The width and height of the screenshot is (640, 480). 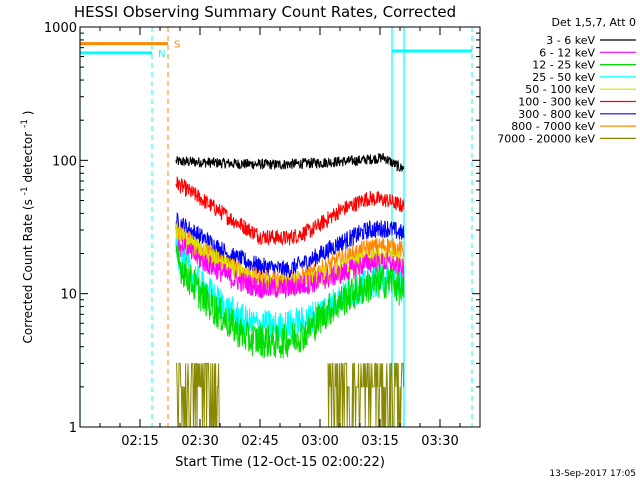 I want to click on y-axis-label-end: ), so click(x=28, y=113).